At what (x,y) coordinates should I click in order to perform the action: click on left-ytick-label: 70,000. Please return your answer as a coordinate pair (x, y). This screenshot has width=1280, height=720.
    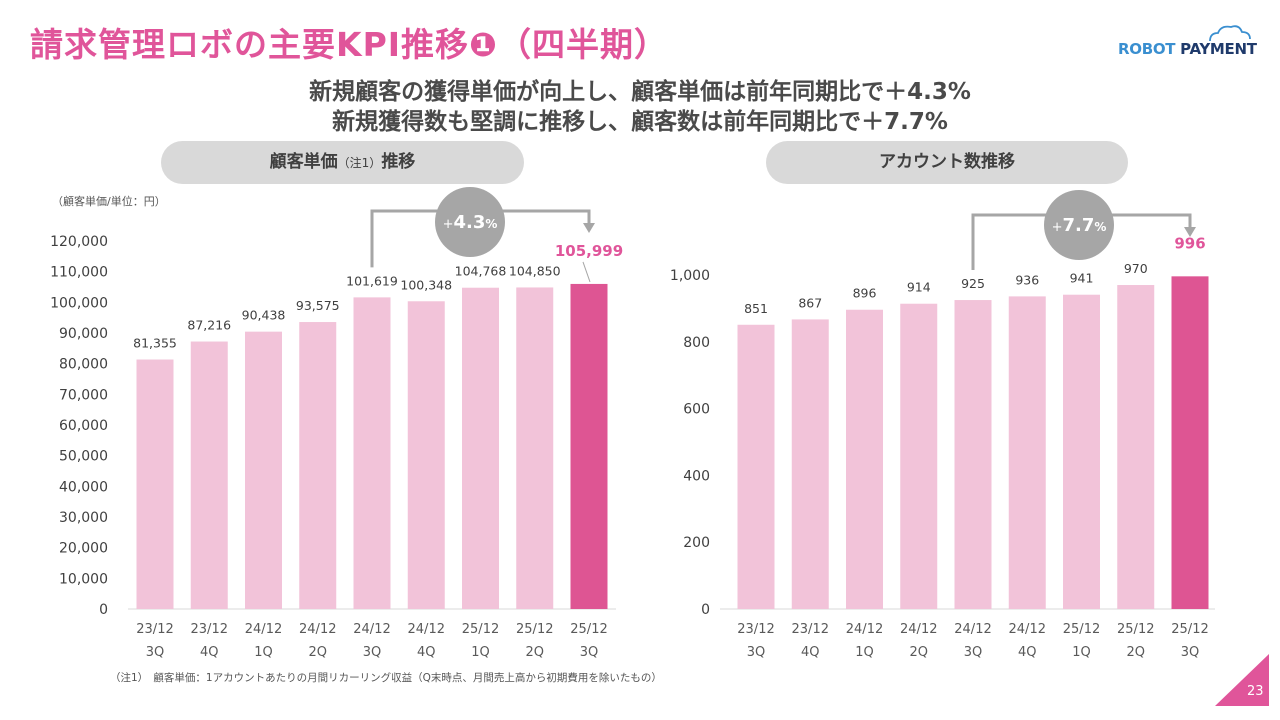
    Looking at the image, I should click on (83, 395).